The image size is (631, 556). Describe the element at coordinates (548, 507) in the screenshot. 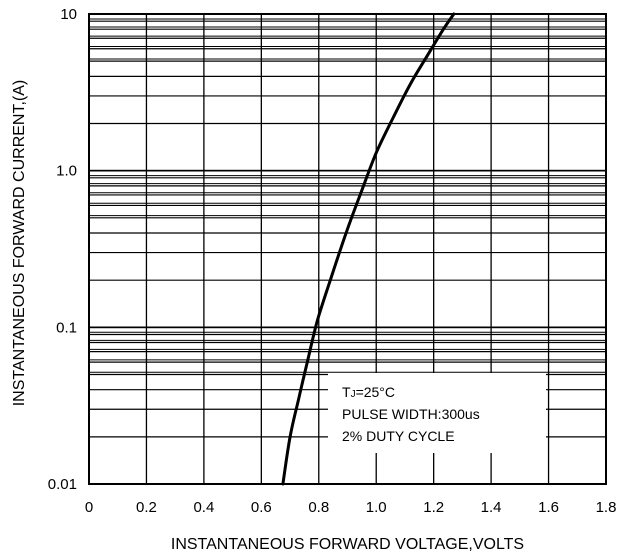

I see `x-tick-label: 1.6` at that location.